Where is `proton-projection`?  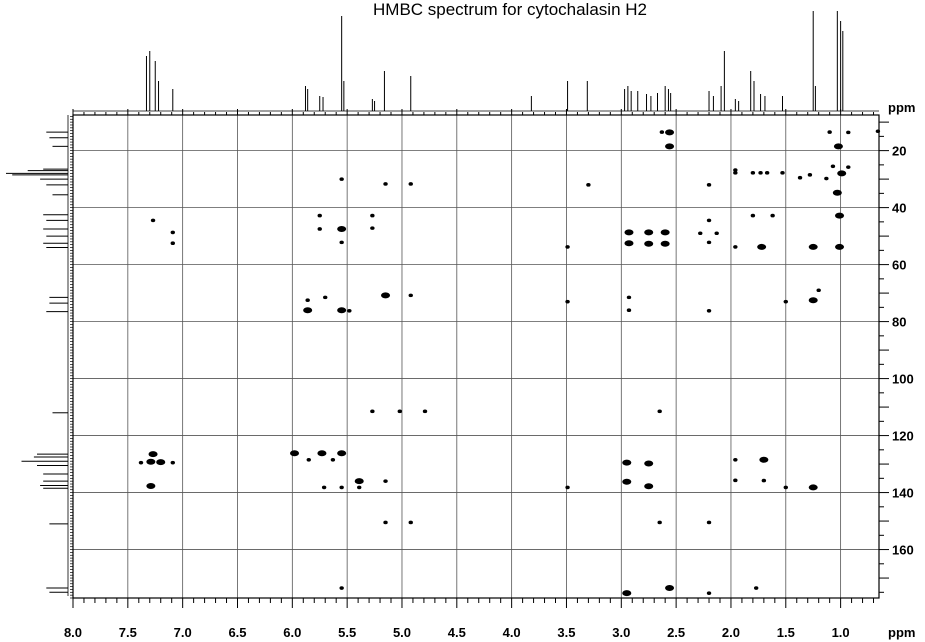
proton-projection is located at coordinates (494, 61).